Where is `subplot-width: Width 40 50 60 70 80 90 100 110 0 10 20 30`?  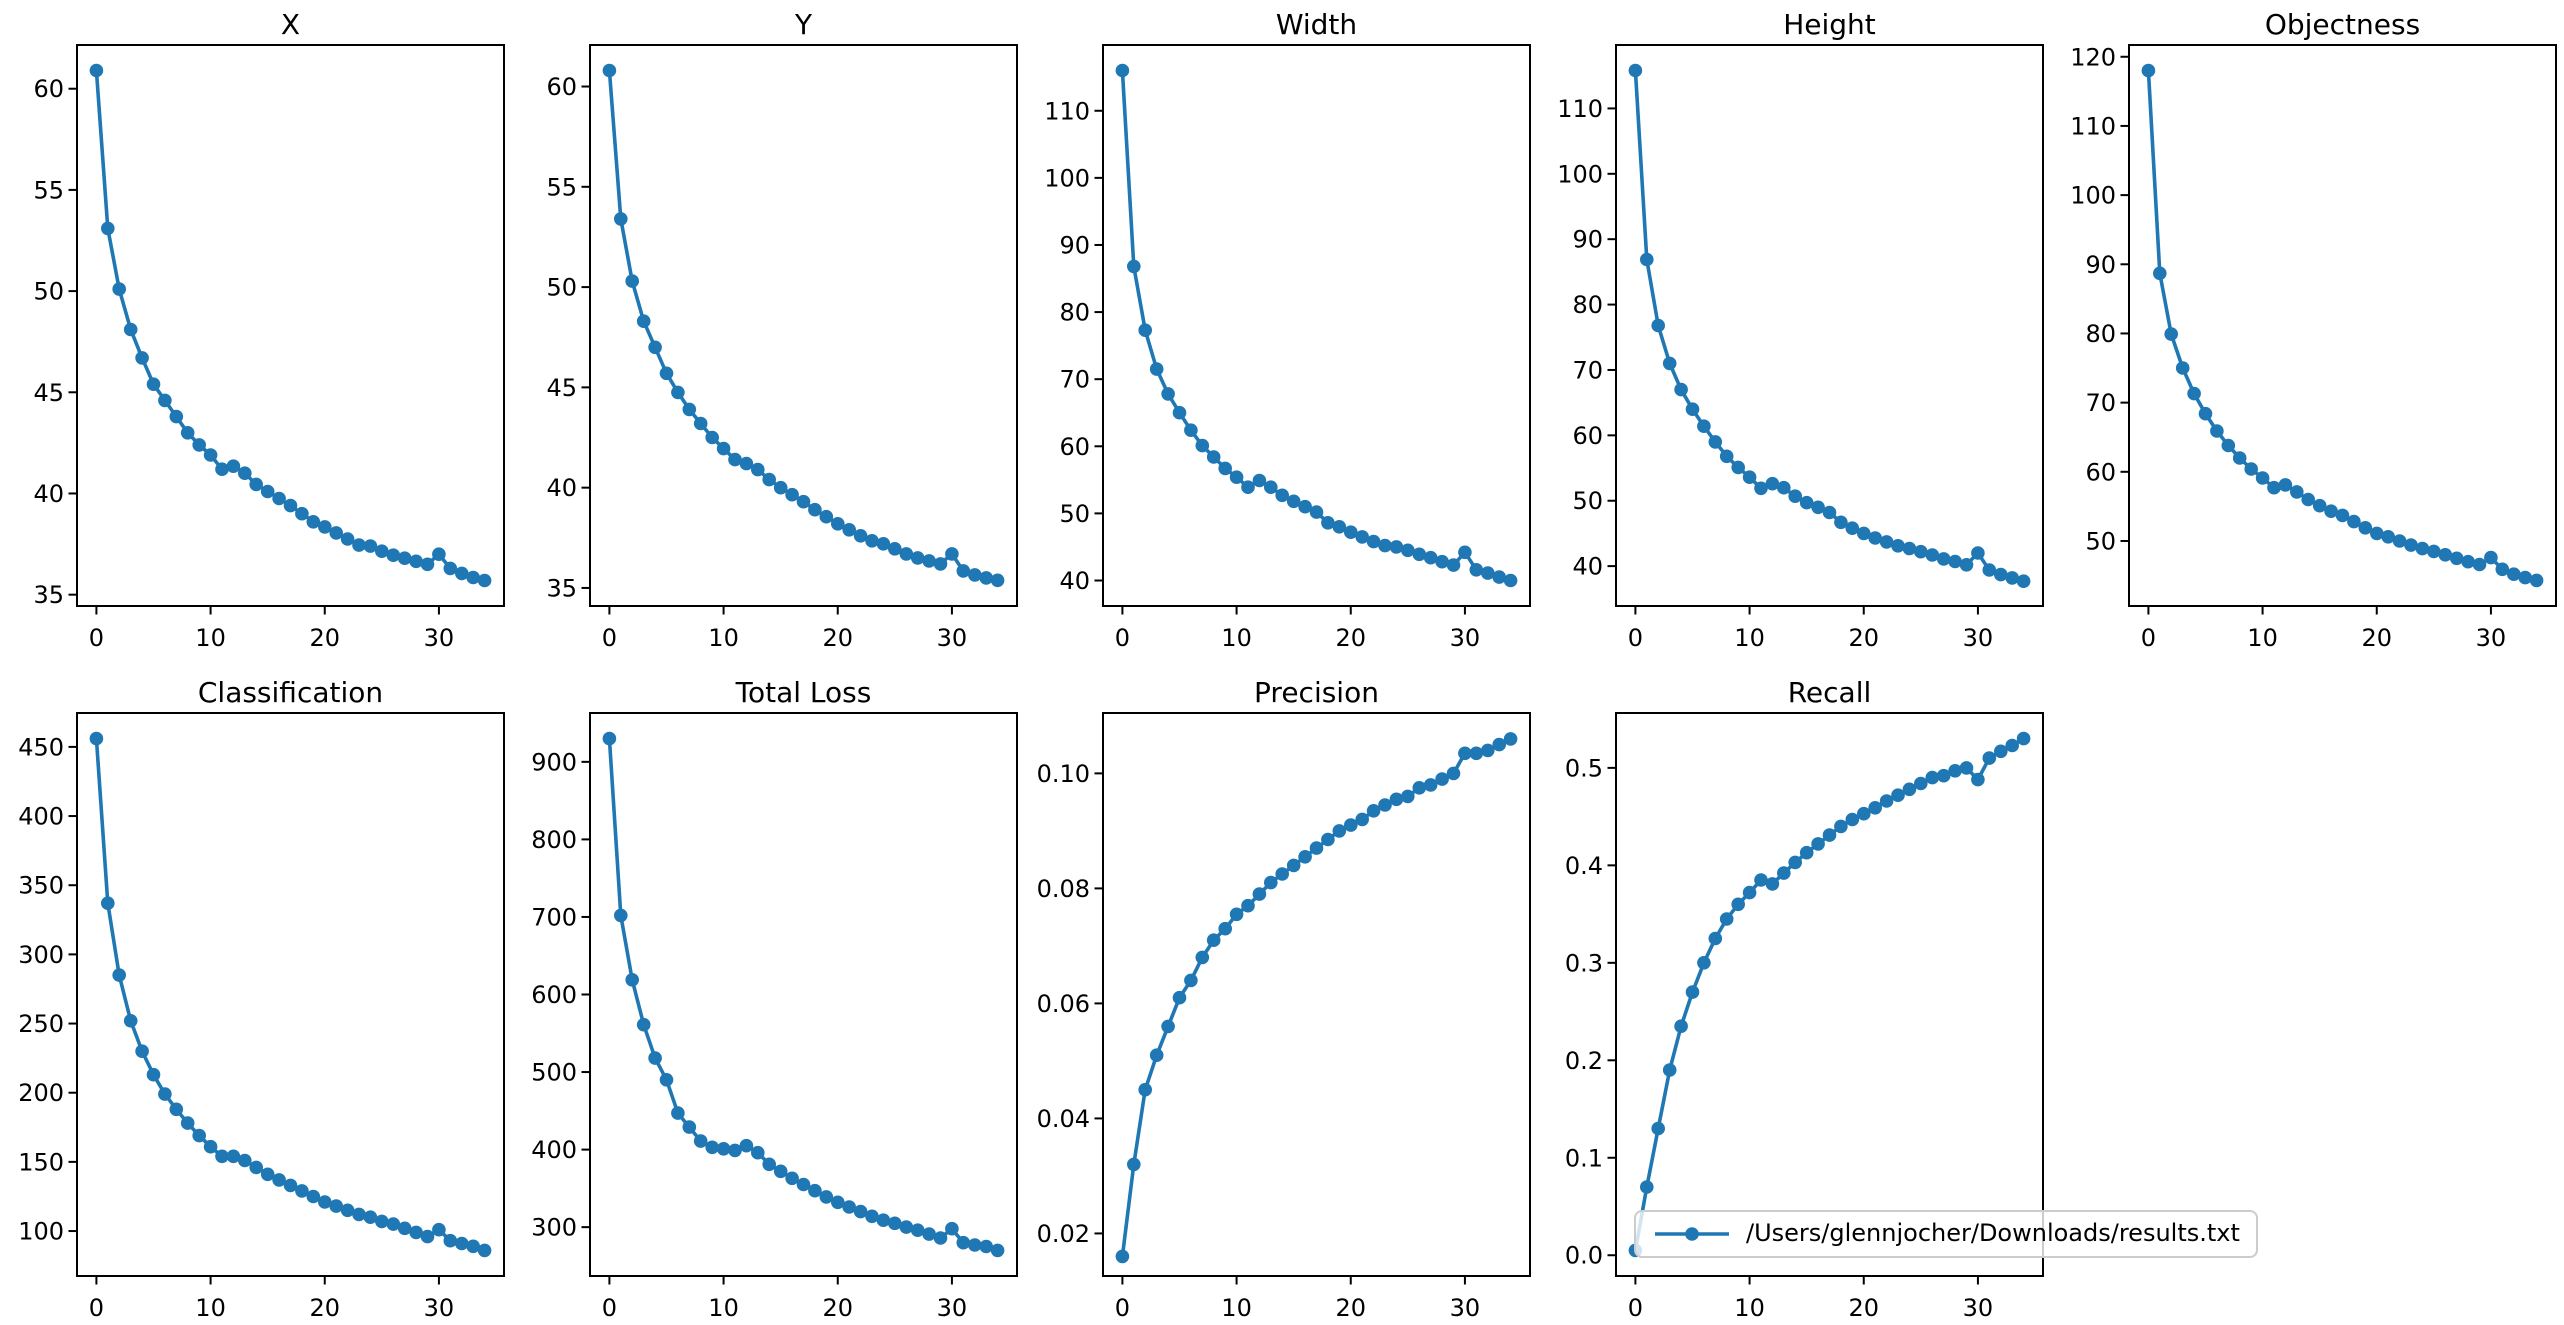
subplot-width: Width 40 50 60 70 80 90 100 110 0 10 20 30 is located at coordinates (1287, 330).